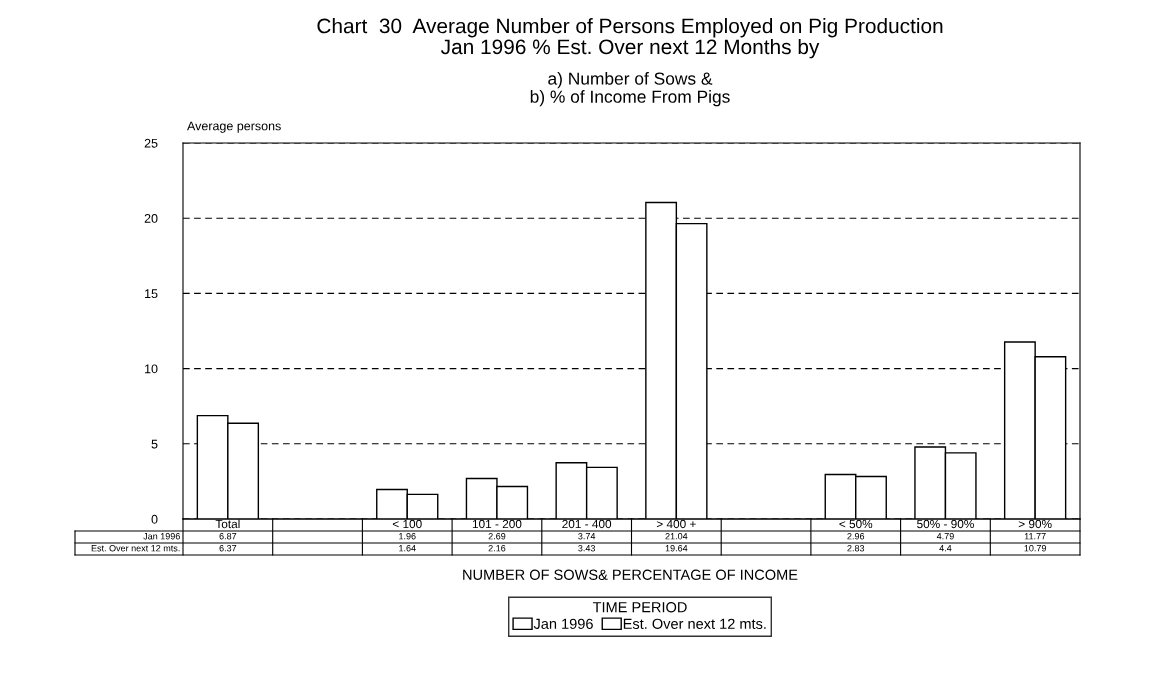  I want to click on data-label: 3.74, so click(587, 536).